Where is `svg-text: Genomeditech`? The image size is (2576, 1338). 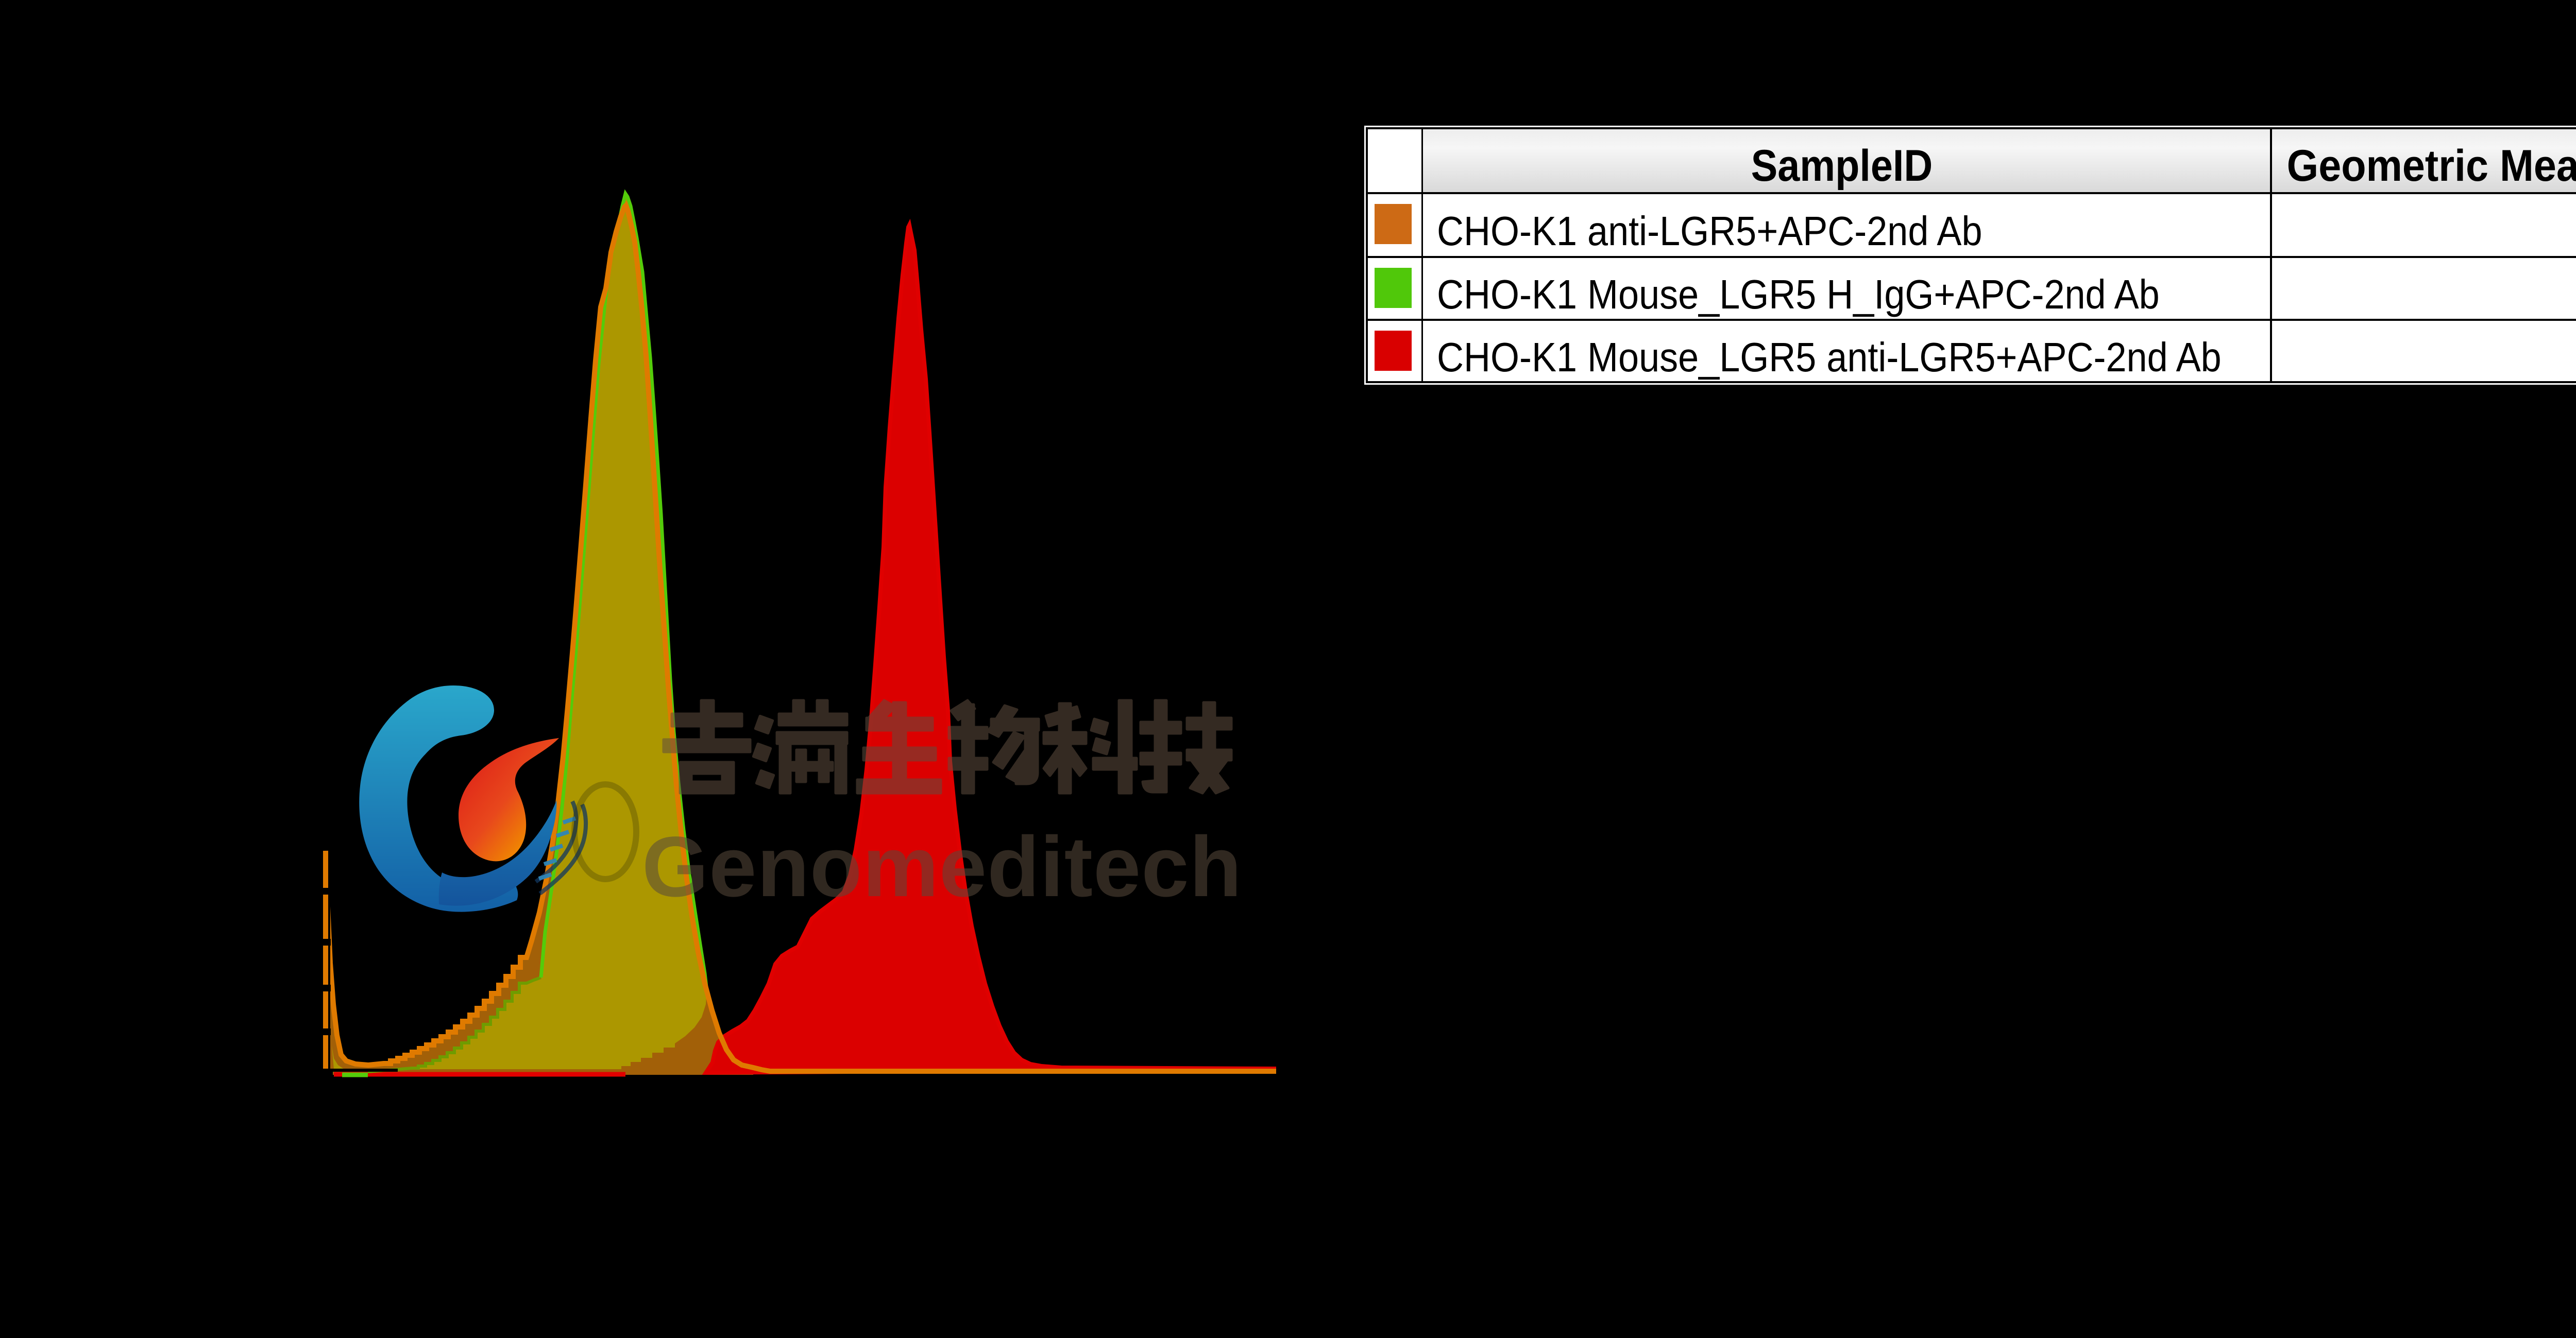 svg-text: Genomeditech is located at coordinates (942, 867).